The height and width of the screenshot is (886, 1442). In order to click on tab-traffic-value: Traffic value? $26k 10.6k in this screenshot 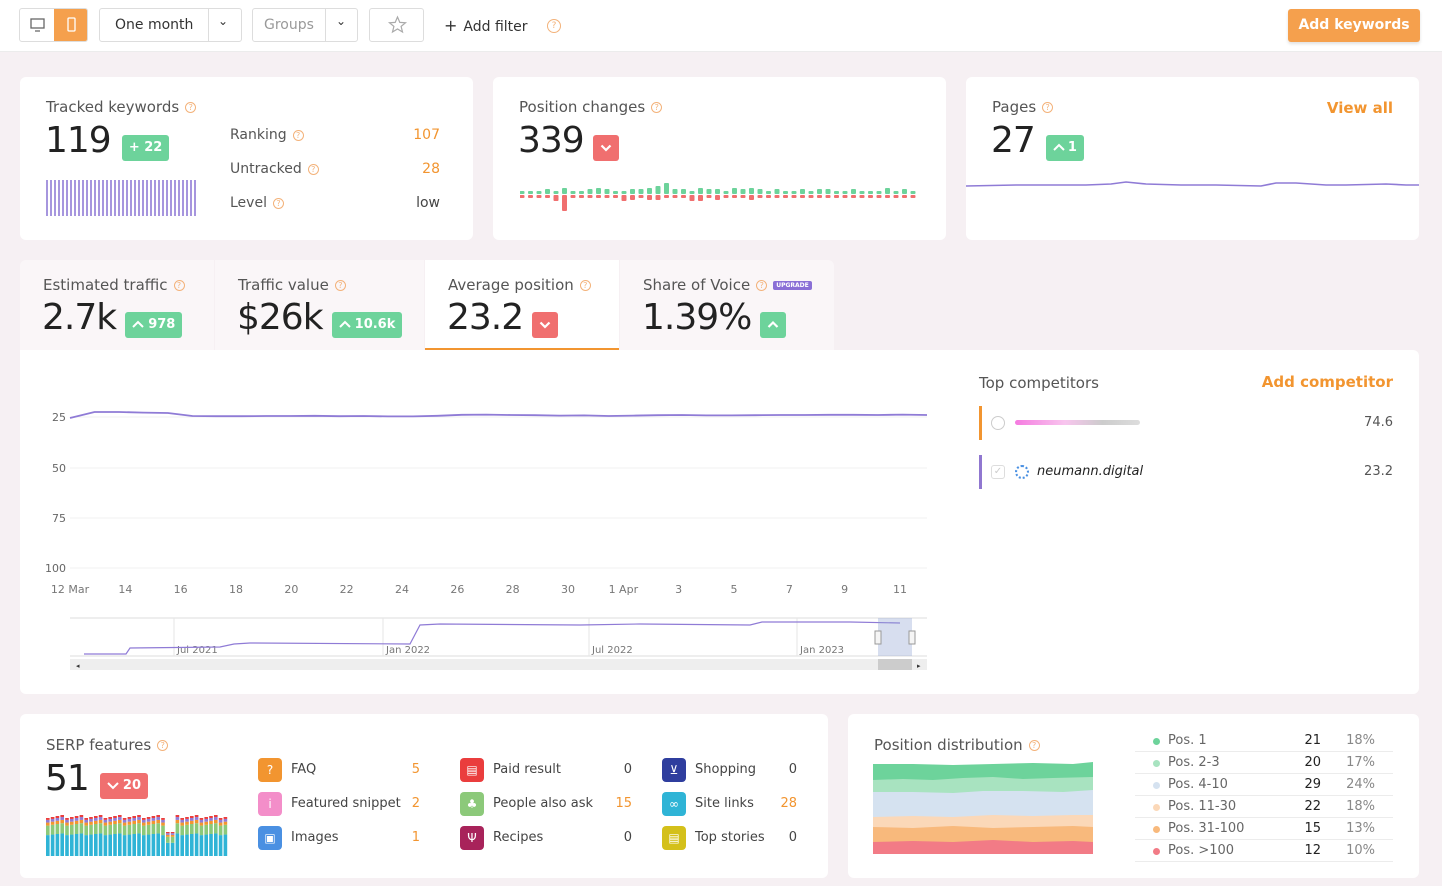, I will do `click(319, 305)`.